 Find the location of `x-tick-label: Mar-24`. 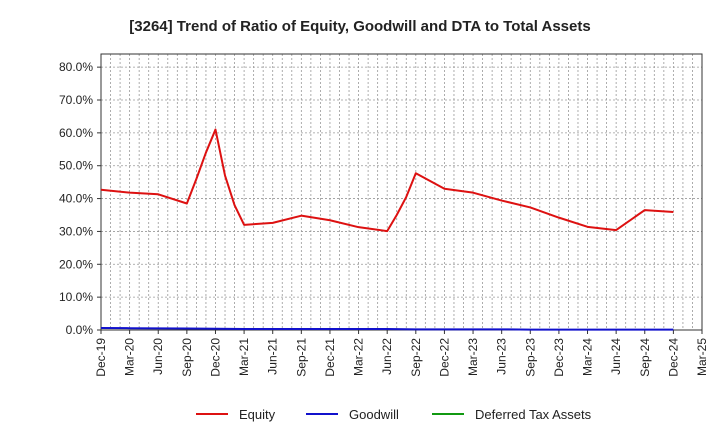

x-tick-label: Mar-24 is located at coordinates (588, 357).